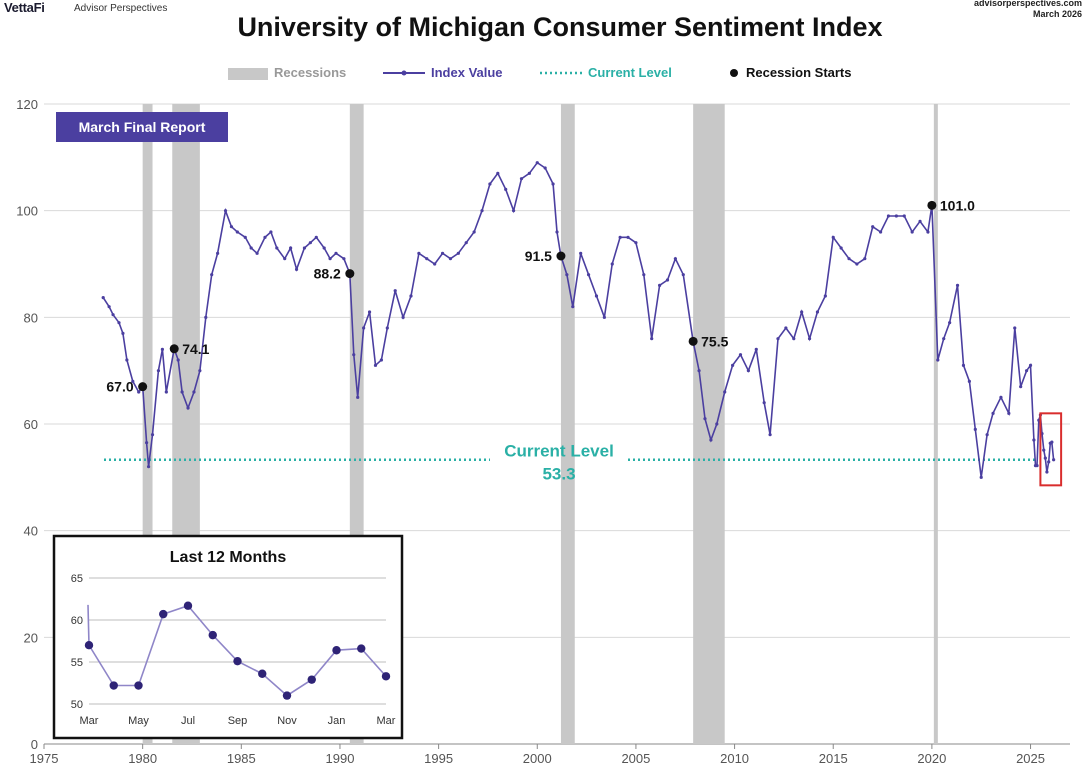 The height and width of the screenshot is (780, 1088). I want to click on inset-x-tick-label: Jan, so click(337, 721).